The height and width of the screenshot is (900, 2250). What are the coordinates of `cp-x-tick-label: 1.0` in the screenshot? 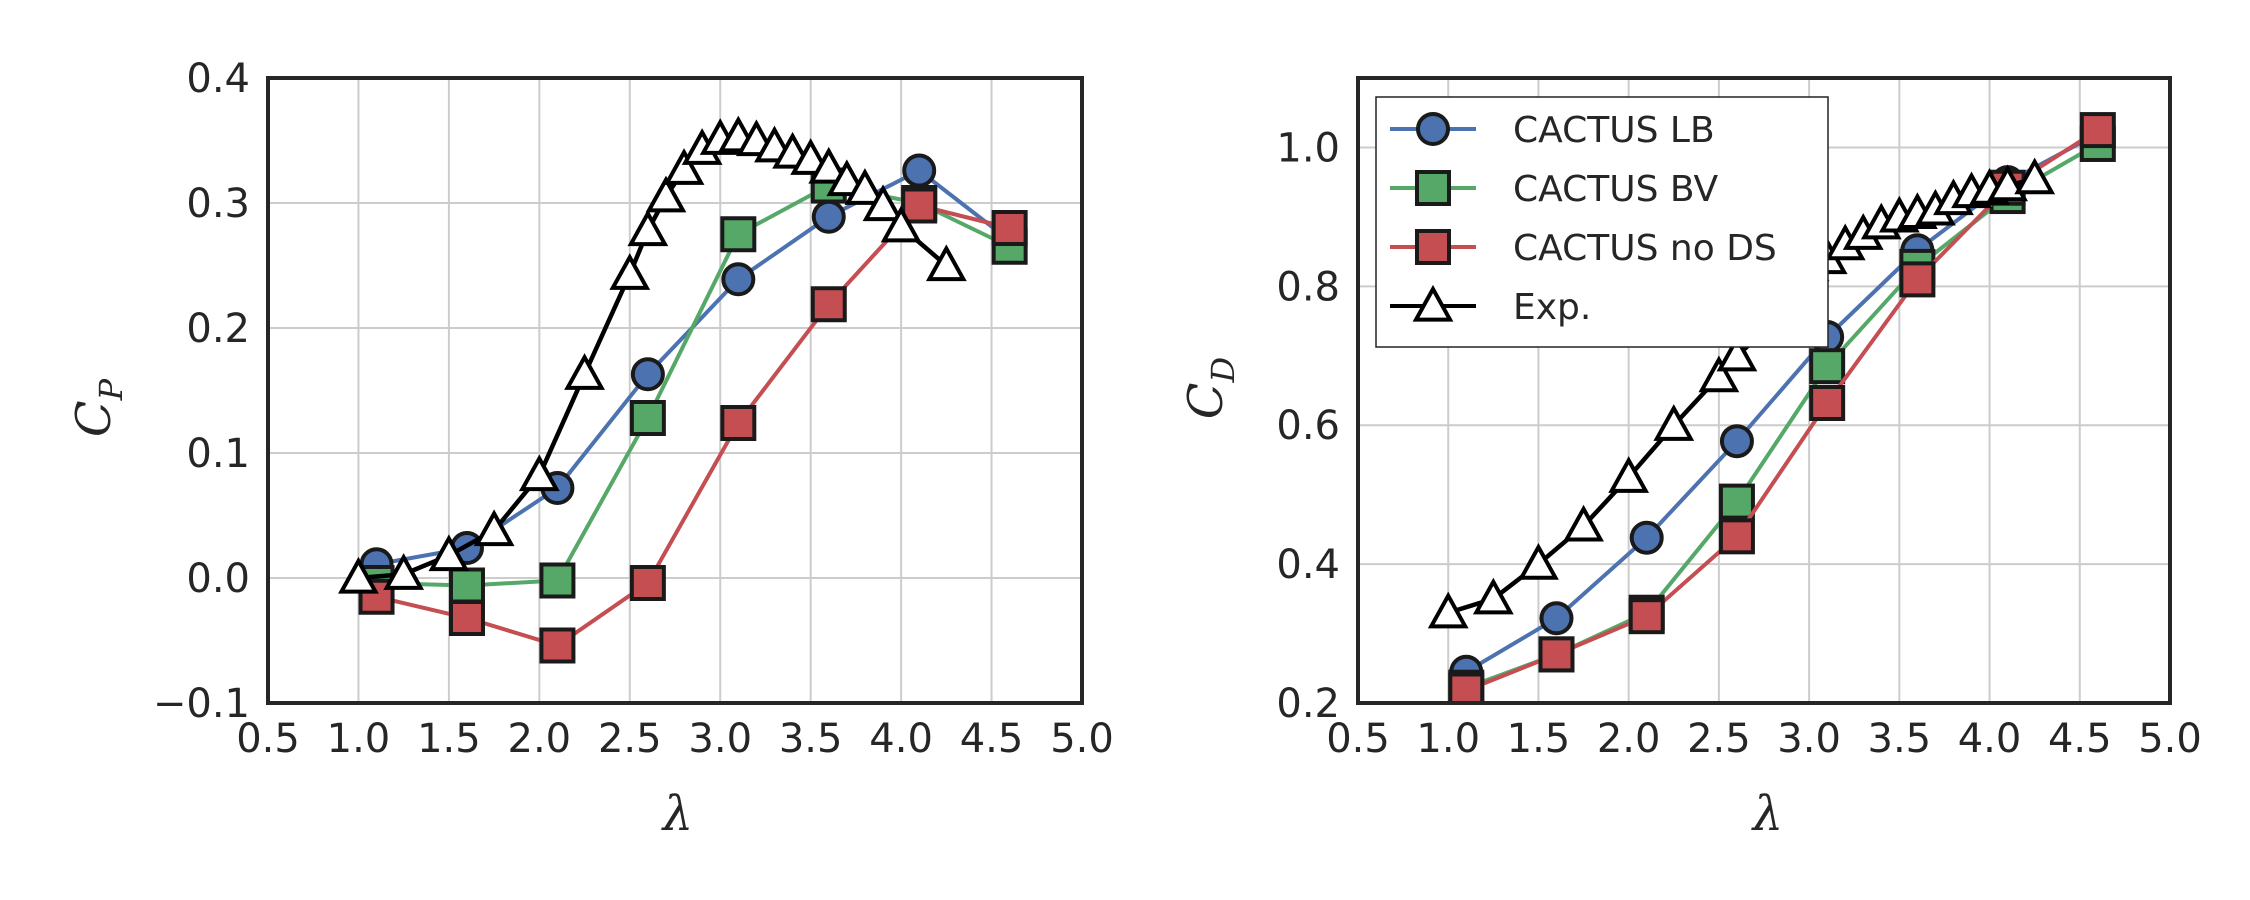 It's located at (359, 739).